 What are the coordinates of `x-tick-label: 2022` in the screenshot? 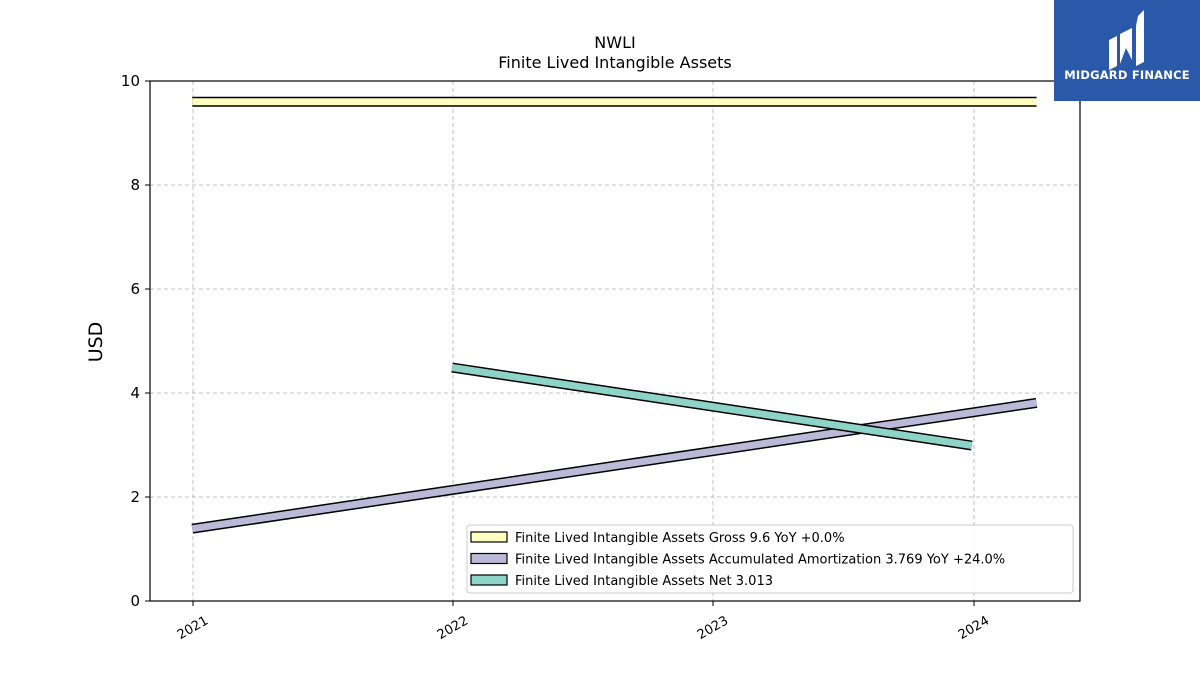 It's located at (453, 628).